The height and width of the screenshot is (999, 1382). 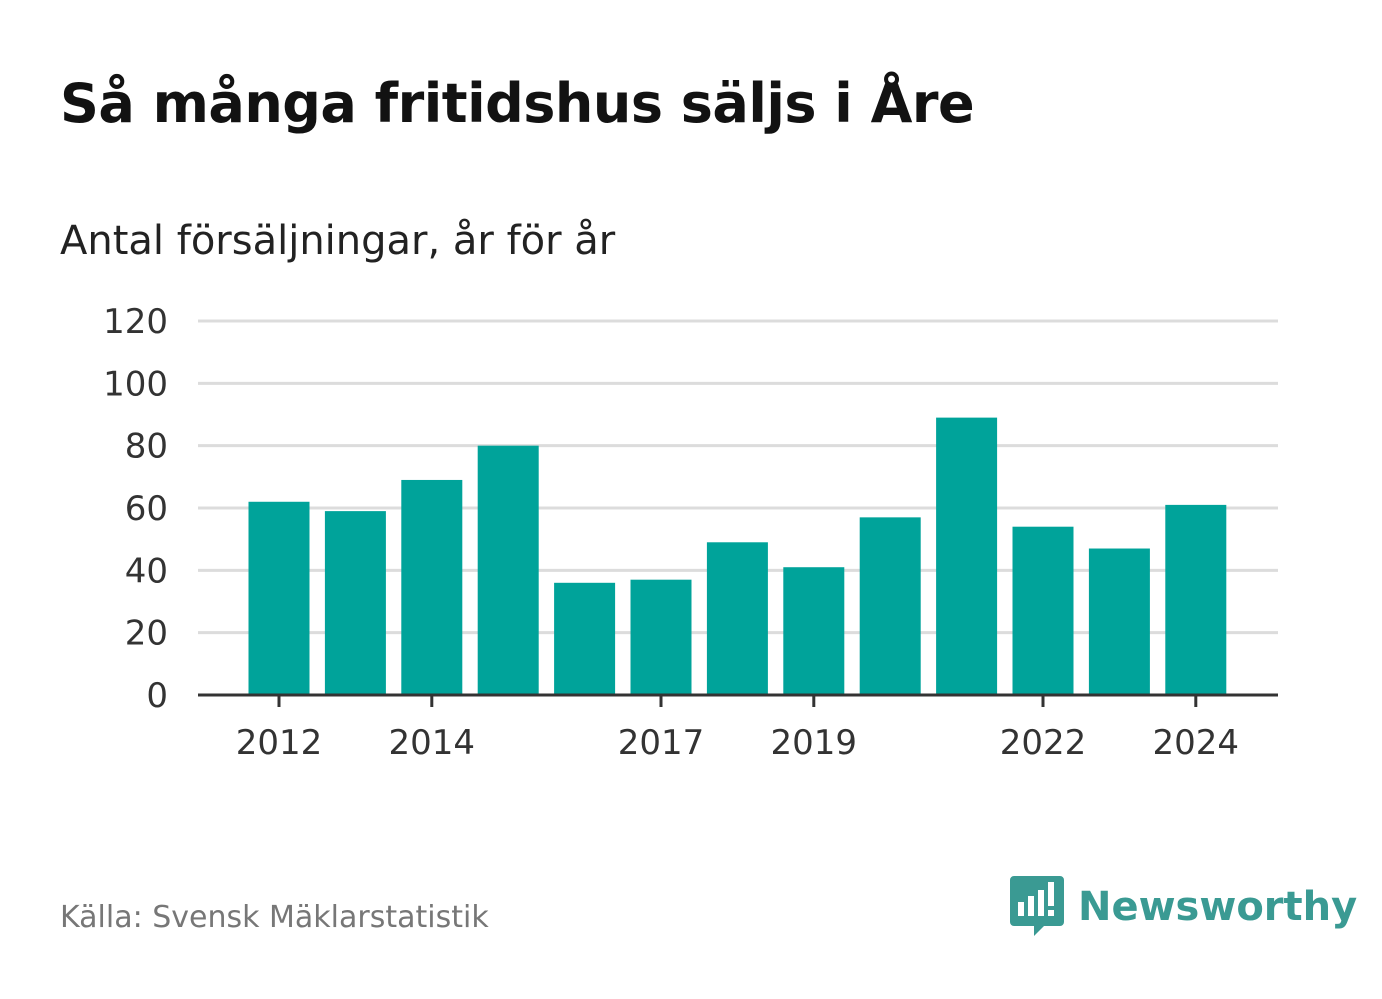 What do you see at coordinates (1043, 743) in the screenshot?
I see `x-tick-label: 2022` at bounding box center [1043, 743].